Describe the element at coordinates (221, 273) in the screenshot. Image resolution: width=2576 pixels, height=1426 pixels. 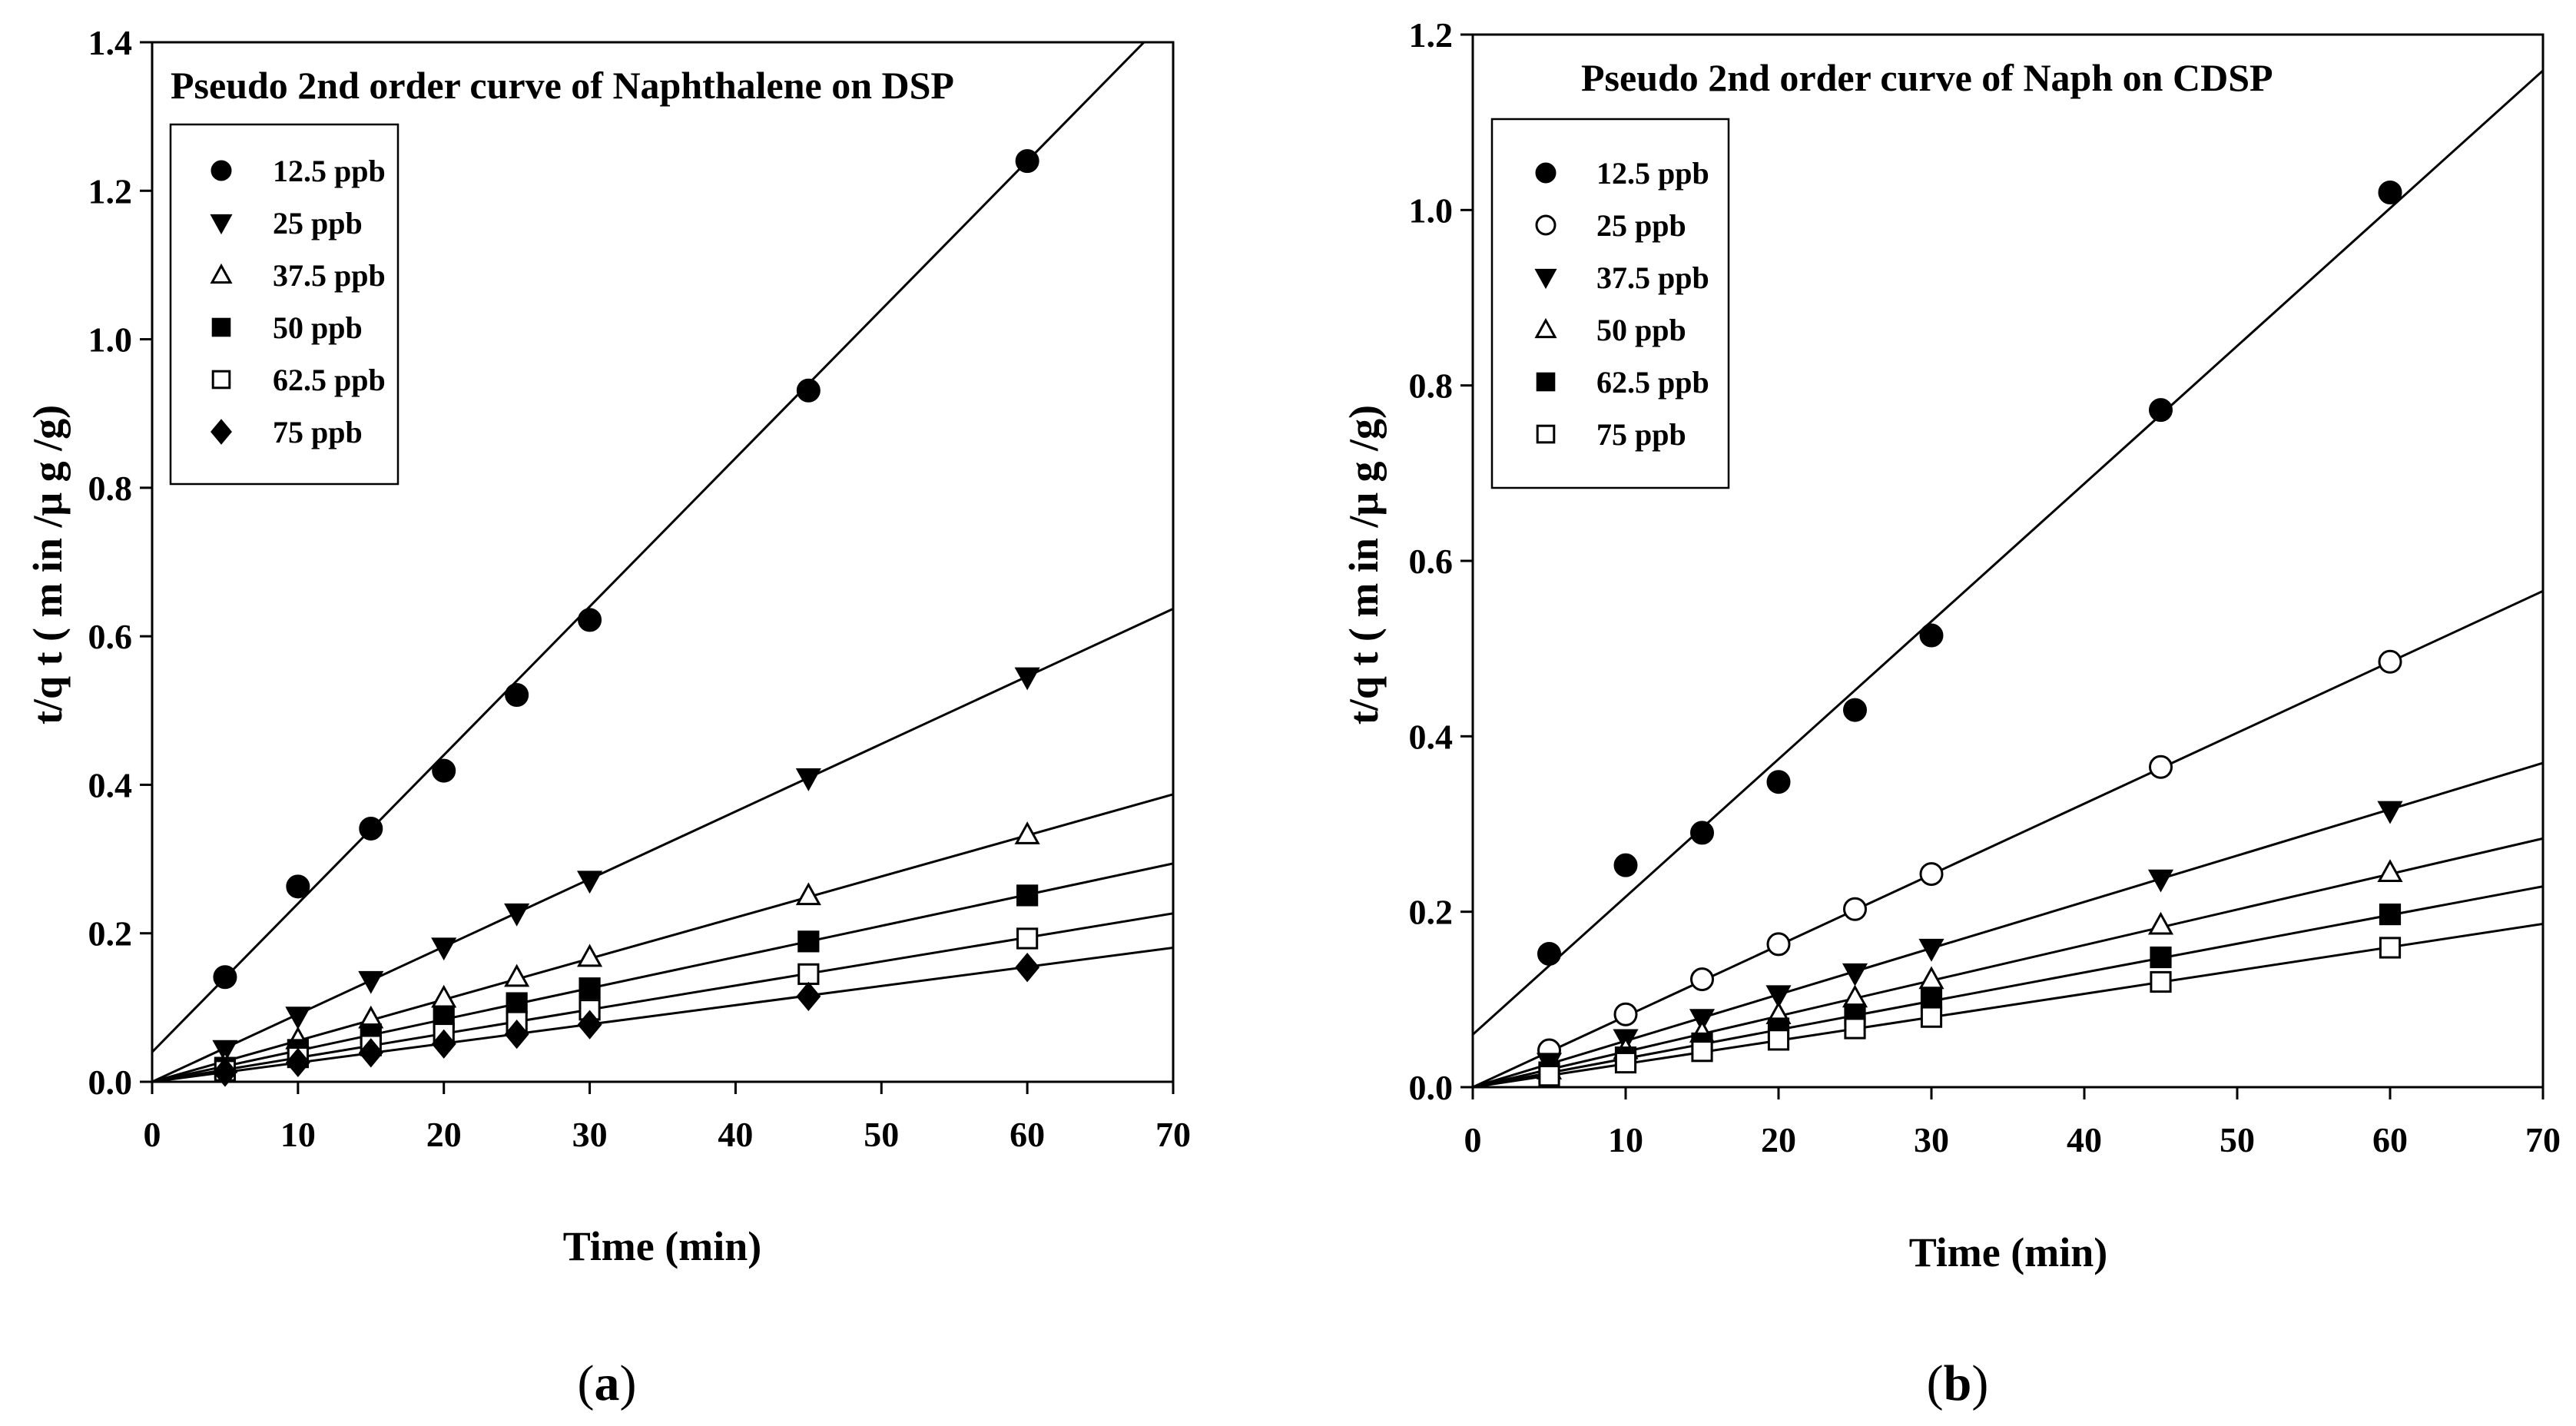
I see `legend-marker-37-5-ppb` at that location.